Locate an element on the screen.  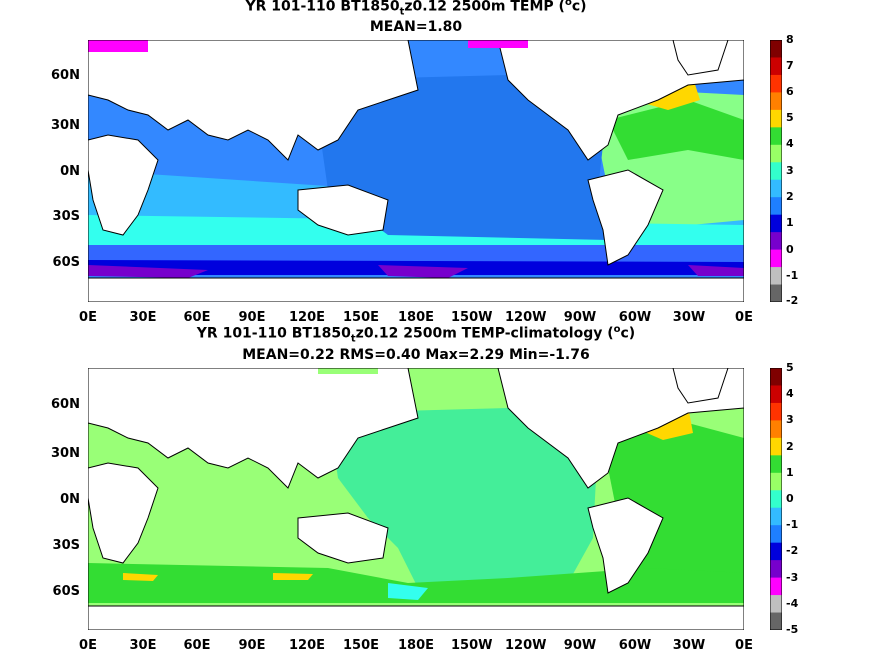
p2-lat-label: 0N is located at coordinates (70, 499).